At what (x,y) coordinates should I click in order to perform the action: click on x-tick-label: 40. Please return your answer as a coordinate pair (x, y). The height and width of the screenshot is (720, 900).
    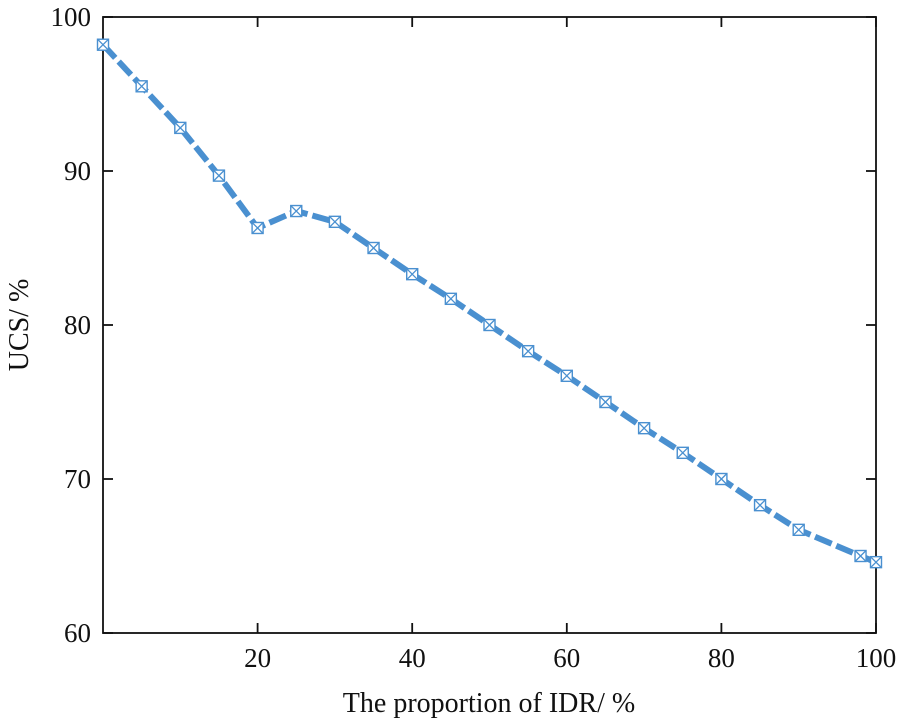
    Looking at the image, I should click on (412, 658).